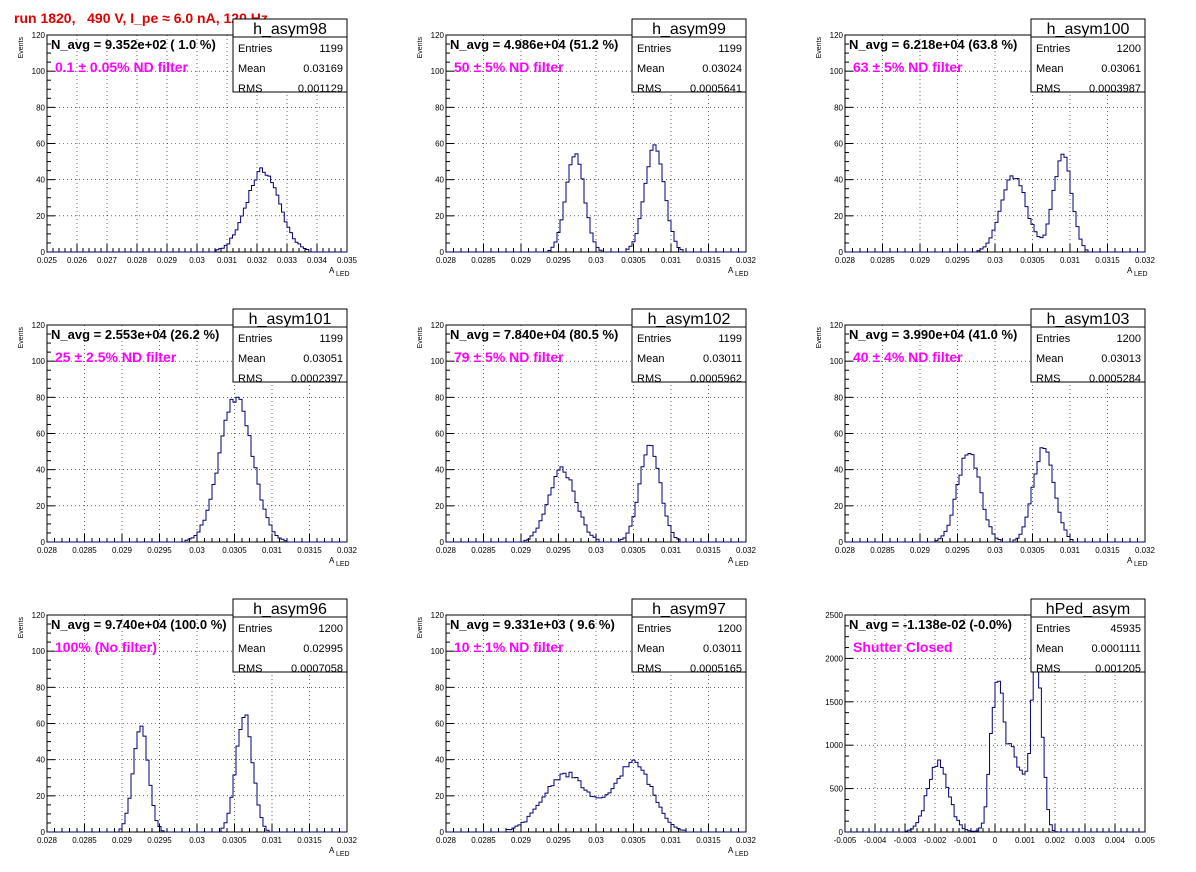  What do you see at coordinates (317, 260) in the screenshot?
I see `x-tick-label: 0.034` at bounding box center [317, 260].